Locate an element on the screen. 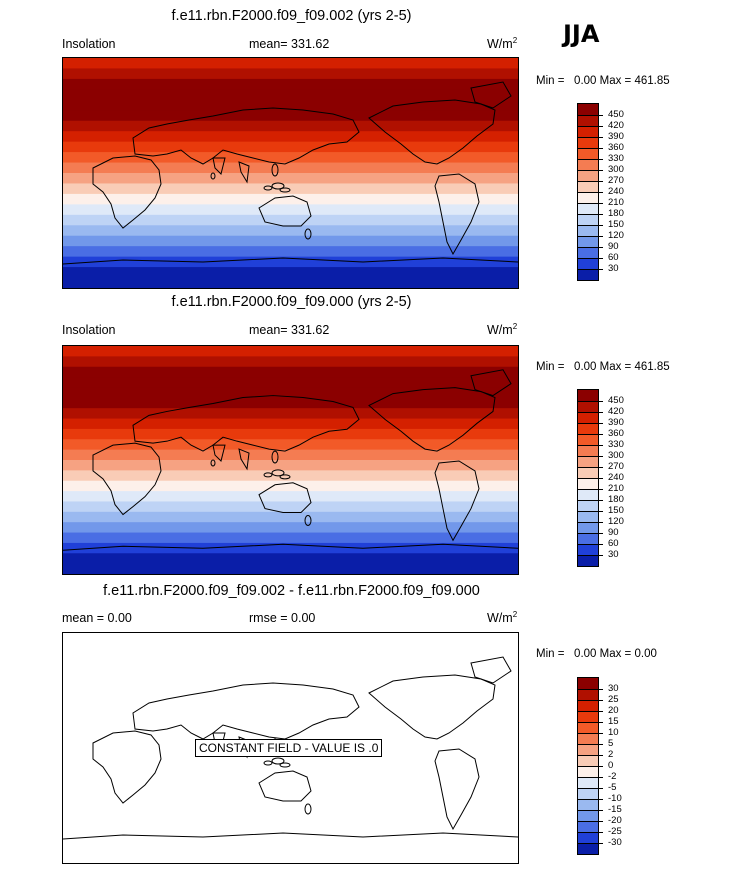 Image resolution: width=733 pixels, height=872 pixels. panel3-colorbar-label: 15 is located at coordinates (613, 721).